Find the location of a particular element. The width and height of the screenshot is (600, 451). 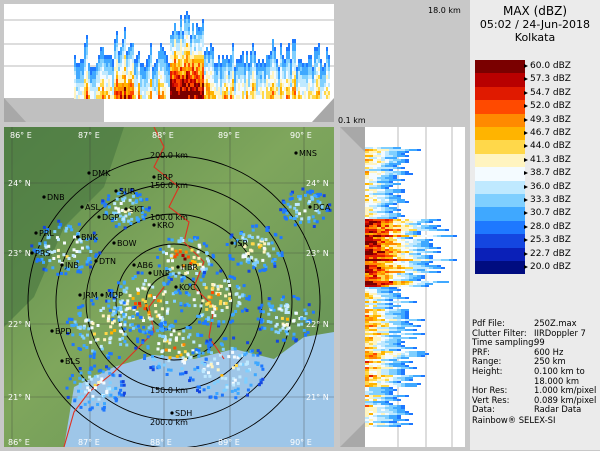

metadata-value: 99 is located at coordinates (539, 342).